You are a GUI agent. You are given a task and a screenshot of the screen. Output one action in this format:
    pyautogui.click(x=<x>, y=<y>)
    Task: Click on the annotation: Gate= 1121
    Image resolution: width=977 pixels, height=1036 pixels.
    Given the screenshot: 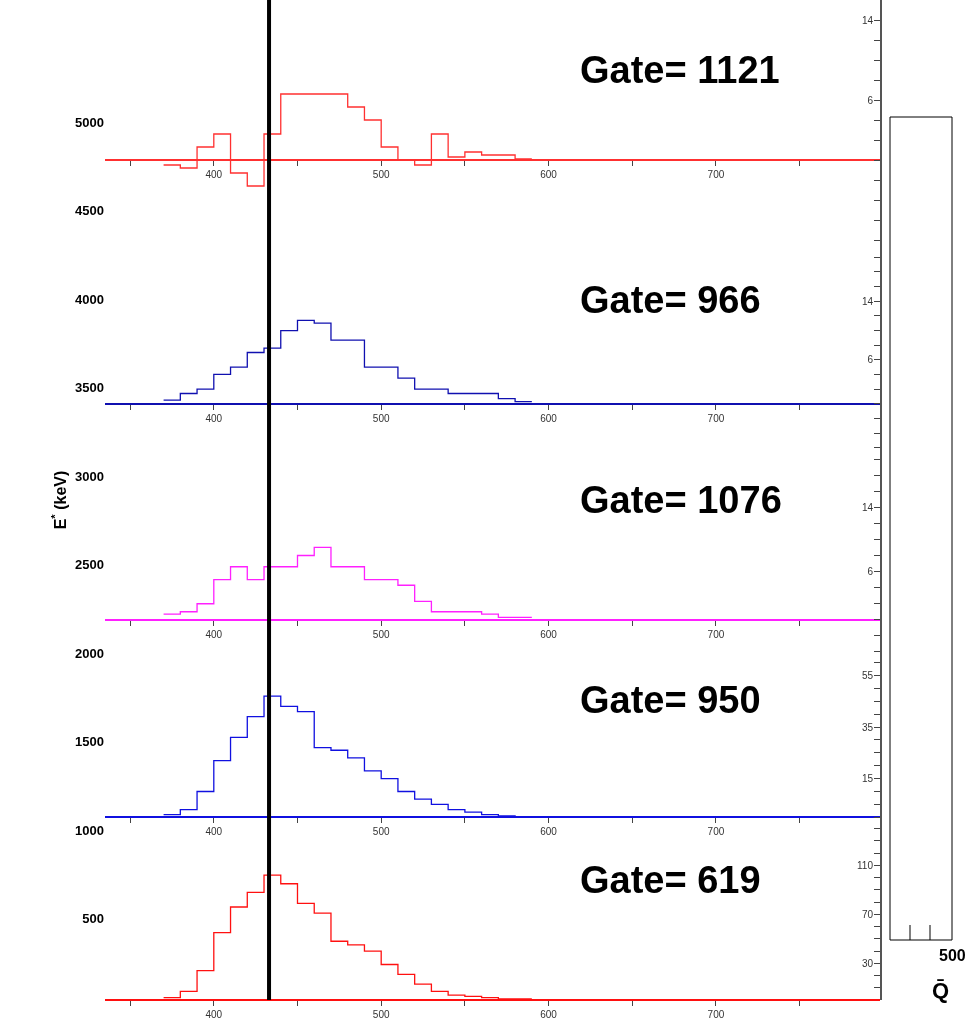 What is the action you would take?
    pyautogui.click(x=680, y=70)
    